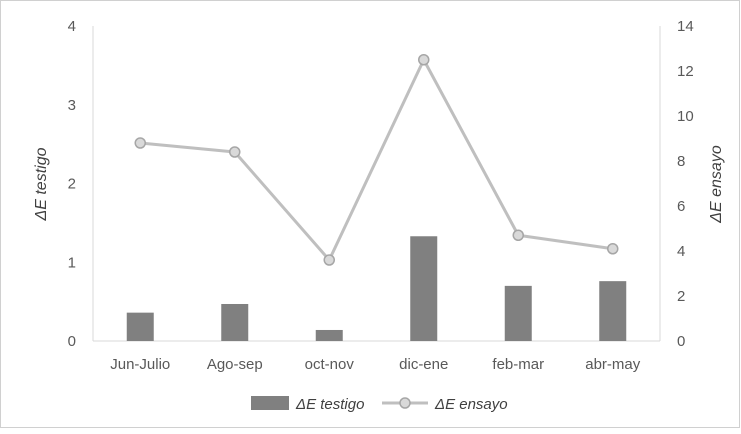 This screenshot has width=741, height=434. I want to click on left-tick-label: 3, so click(72, 105).